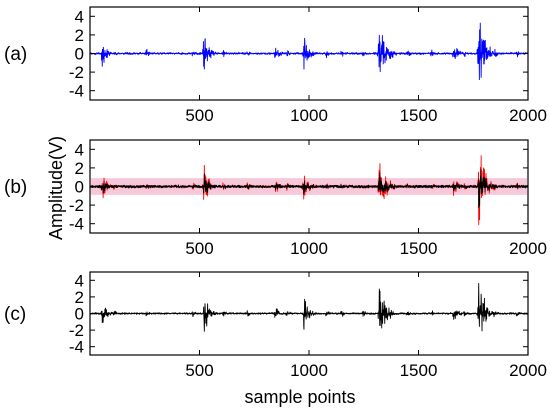 The height and width of the screenshot is (415, 550). I want to click on y-axis-title: Amplitude(V), so click(56, 188).